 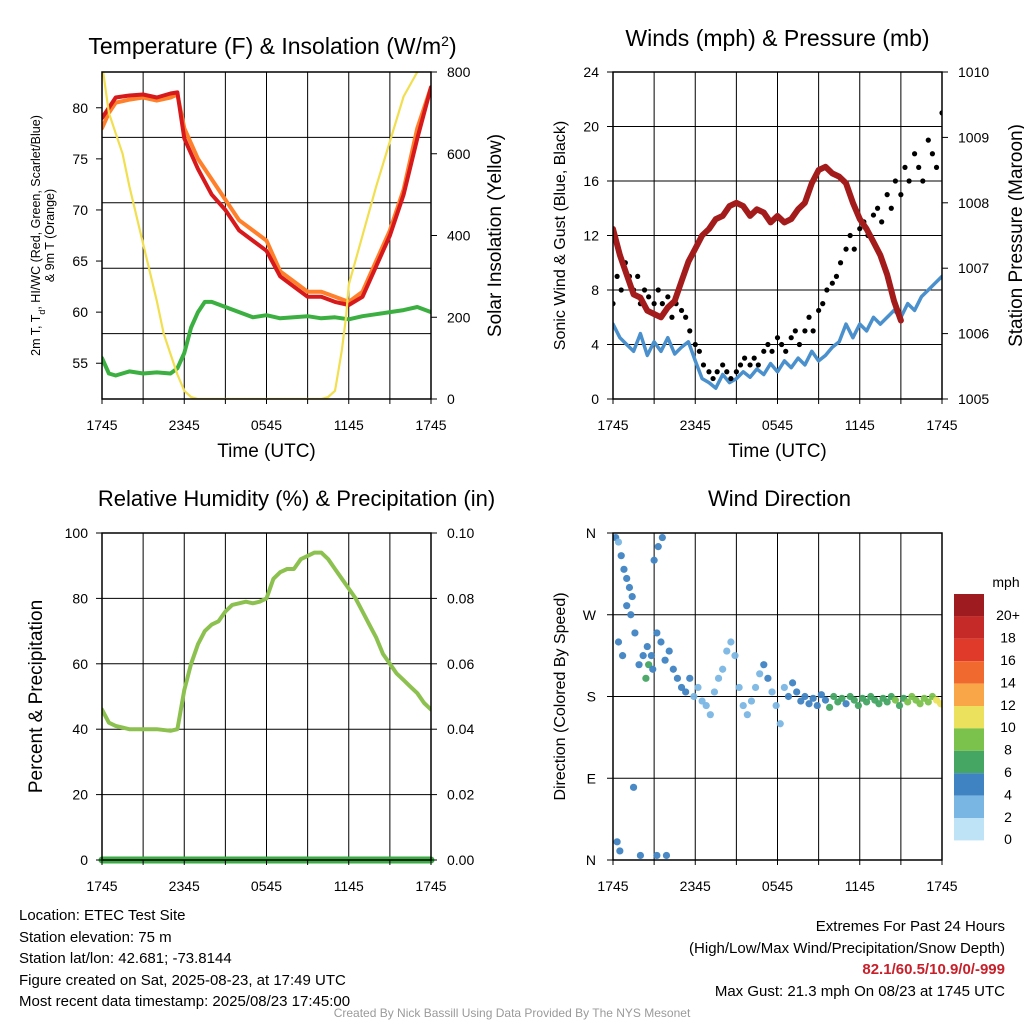 I want to click on temp-xtick-3: 1145, so click(x=349, y=425).